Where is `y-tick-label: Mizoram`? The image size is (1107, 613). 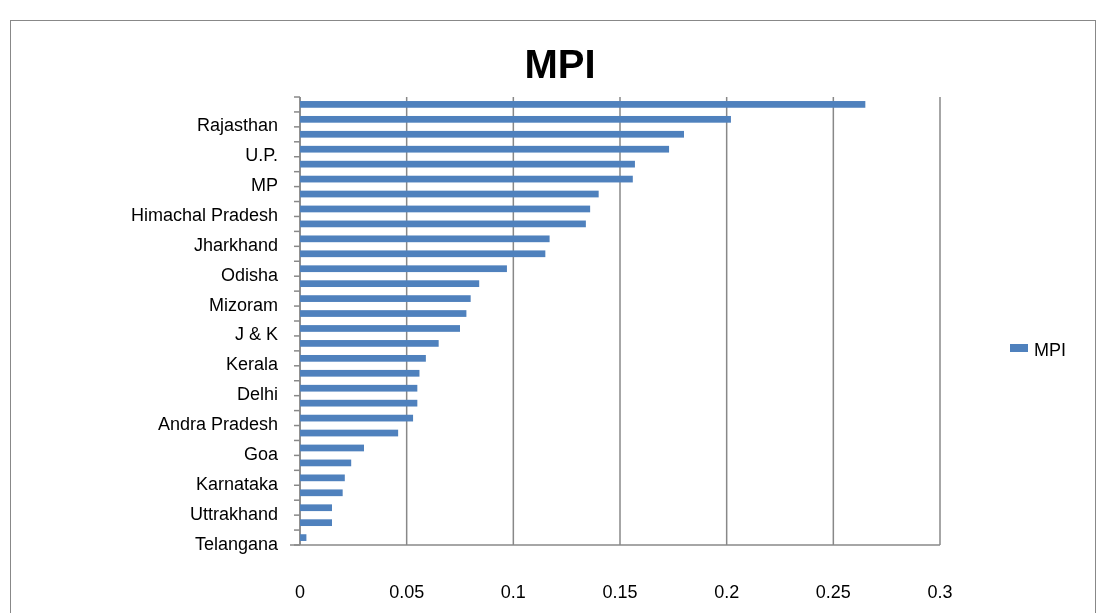
y-tick-label: Mizoram is located at coordinates (243, 304).